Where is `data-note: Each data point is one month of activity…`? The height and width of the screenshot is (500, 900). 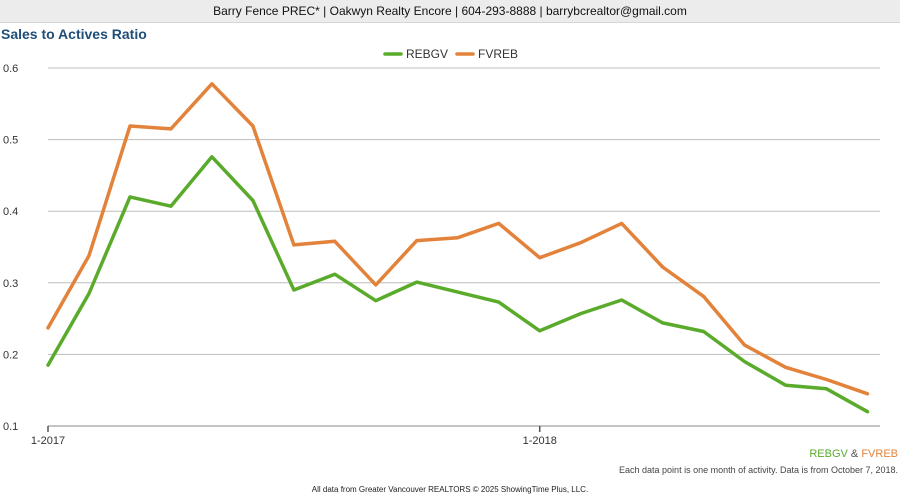 data-note: Each data point is one month of activity… is located at coordinates (758, 470).